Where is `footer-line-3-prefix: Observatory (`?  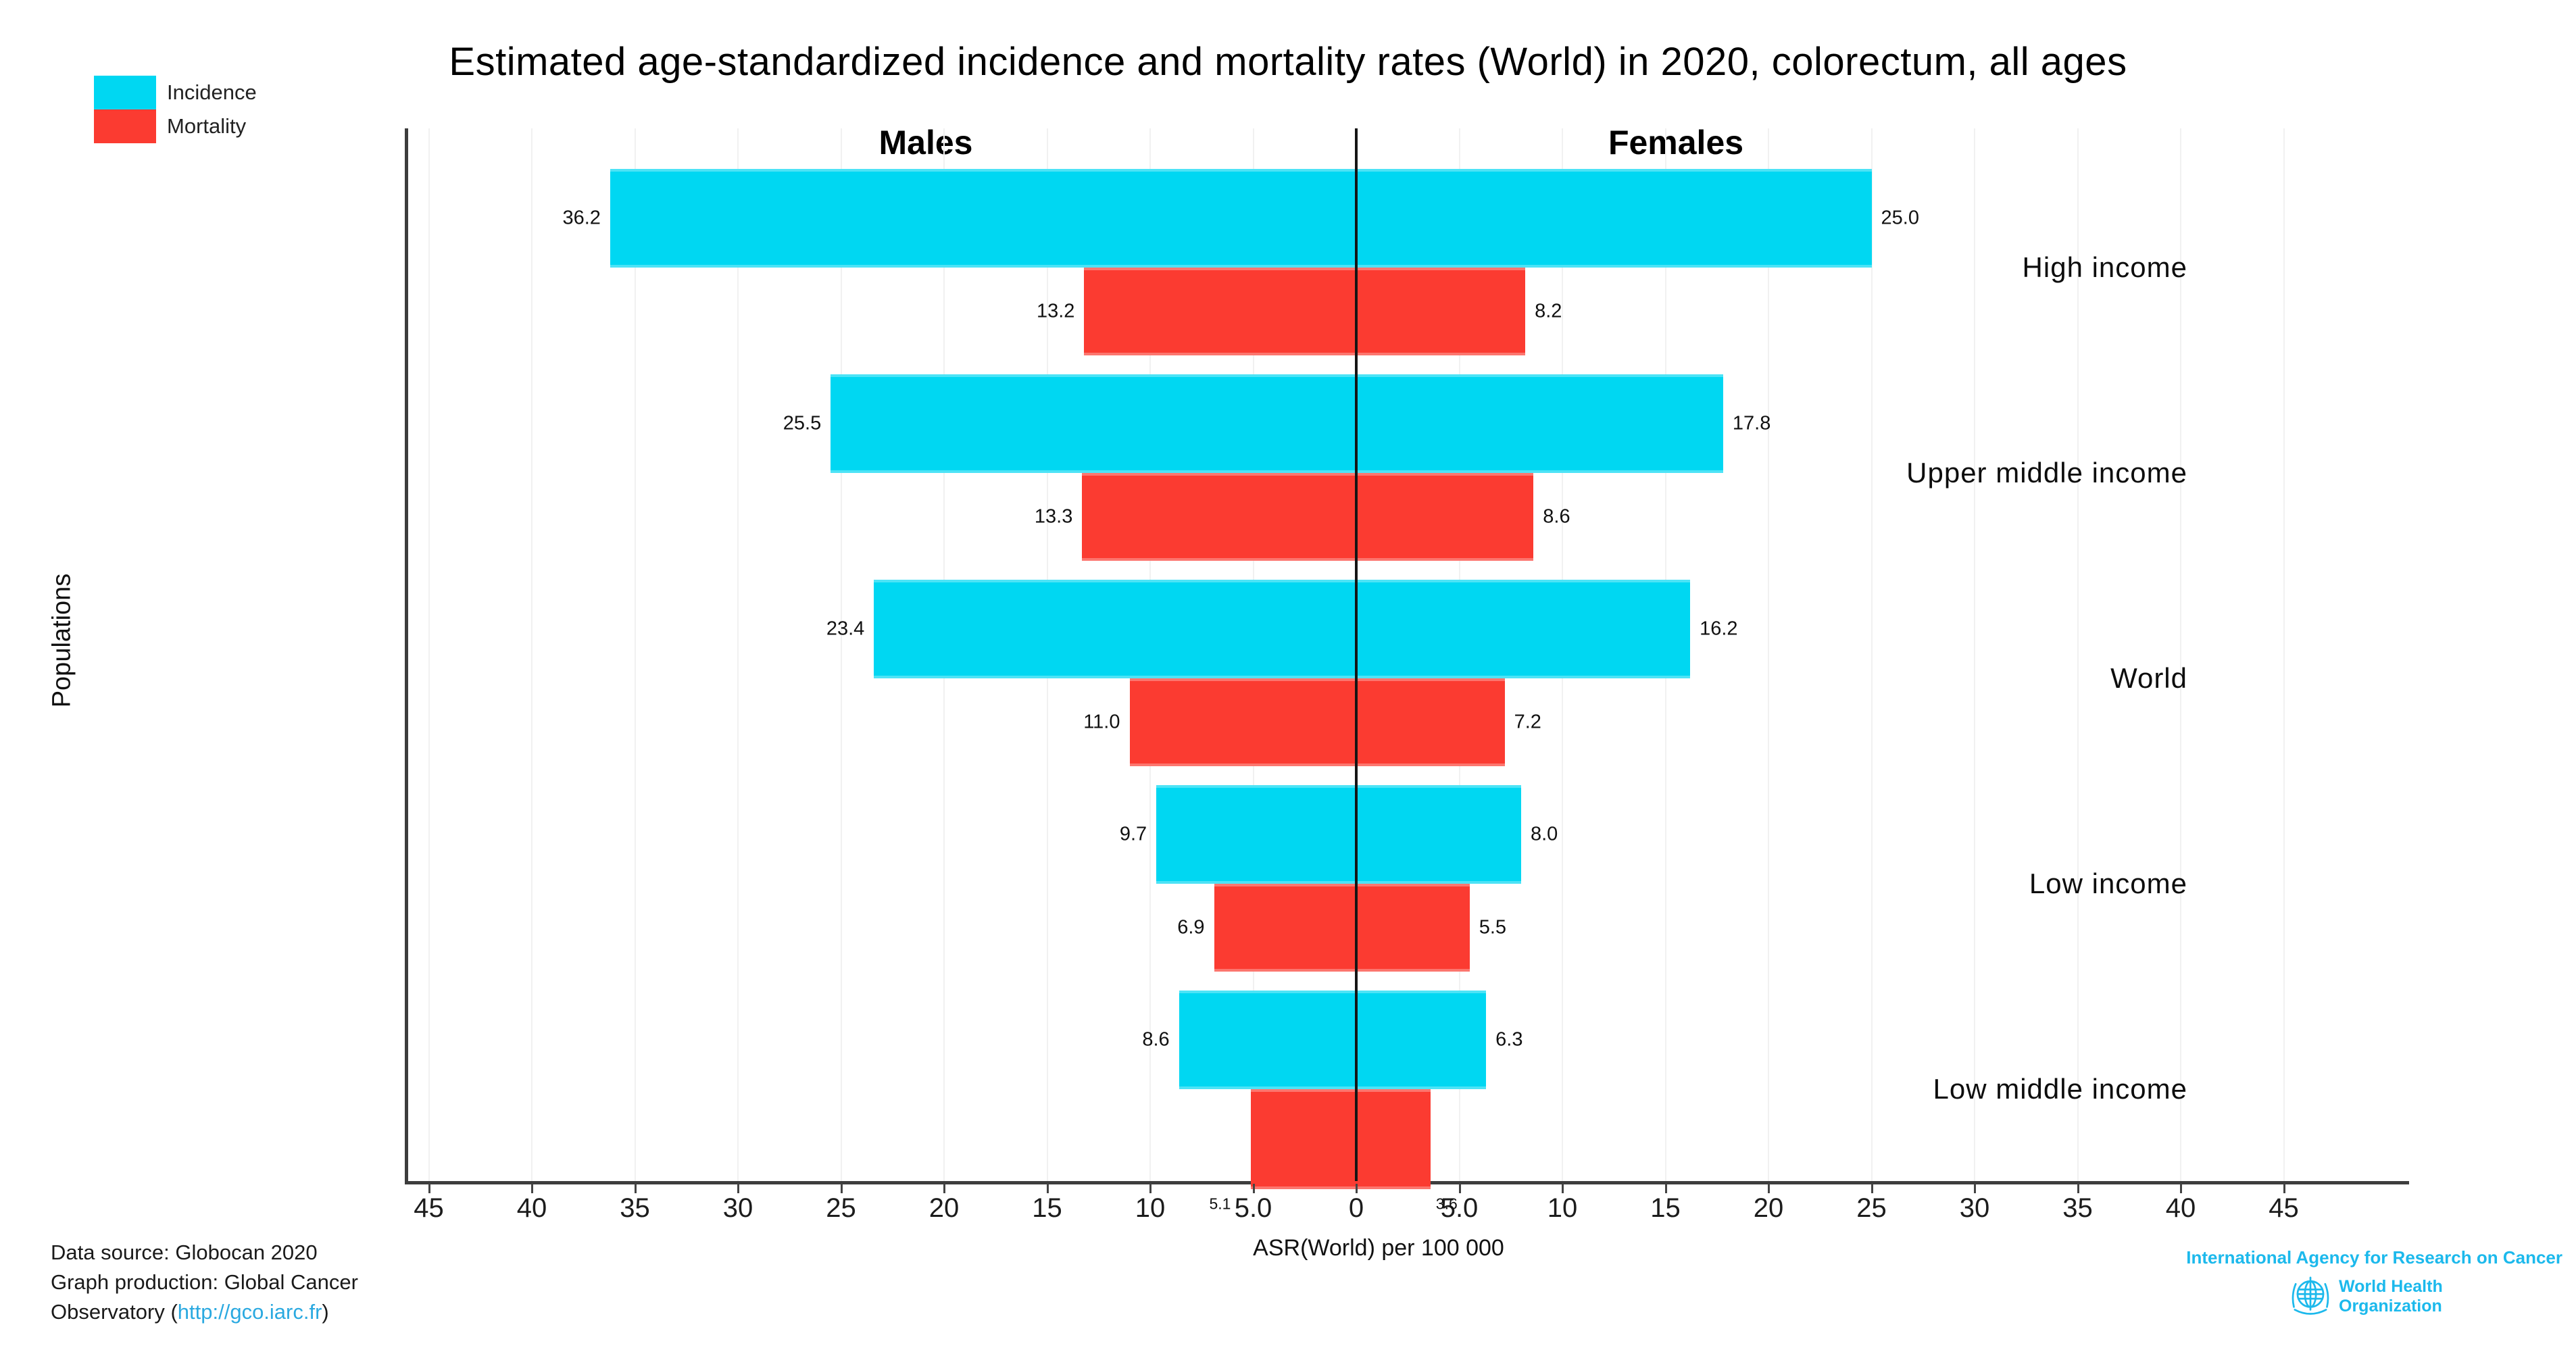
footer-line-3-prefix: Observatory ( is located at coordinates (115, 1312).